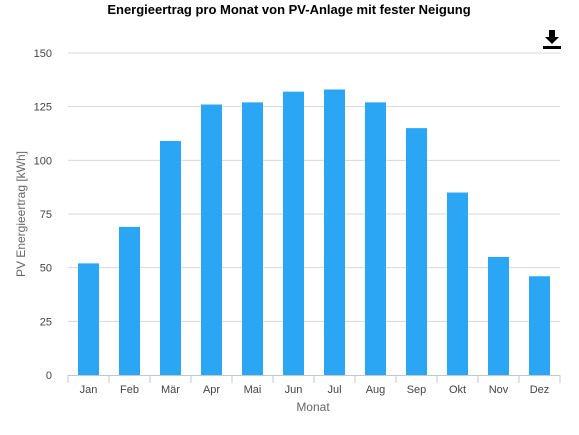  Describe the element at coordinates (46, 215) in the screenshot. I see `y-tick-label: 75` at that location.